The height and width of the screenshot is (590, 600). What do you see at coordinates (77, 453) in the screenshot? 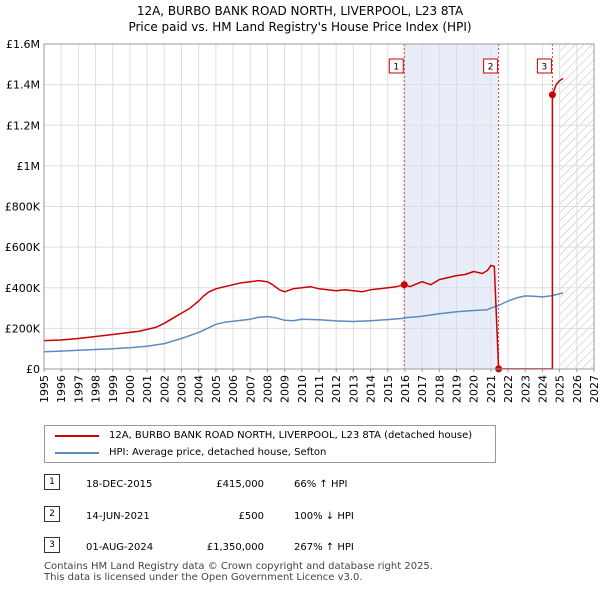
I see `legend-swatch-hpi` at bounding box center [77, 453].